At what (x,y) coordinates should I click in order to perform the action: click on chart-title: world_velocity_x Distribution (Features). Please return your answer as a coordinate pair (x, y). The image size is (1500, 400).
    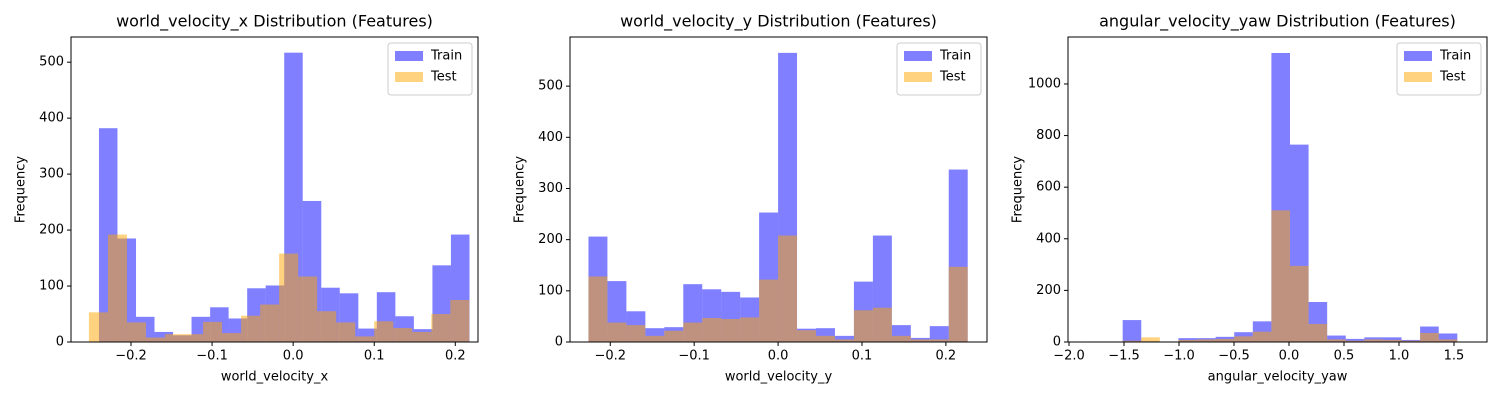
    Looking at the image, I should click on (274, 22).